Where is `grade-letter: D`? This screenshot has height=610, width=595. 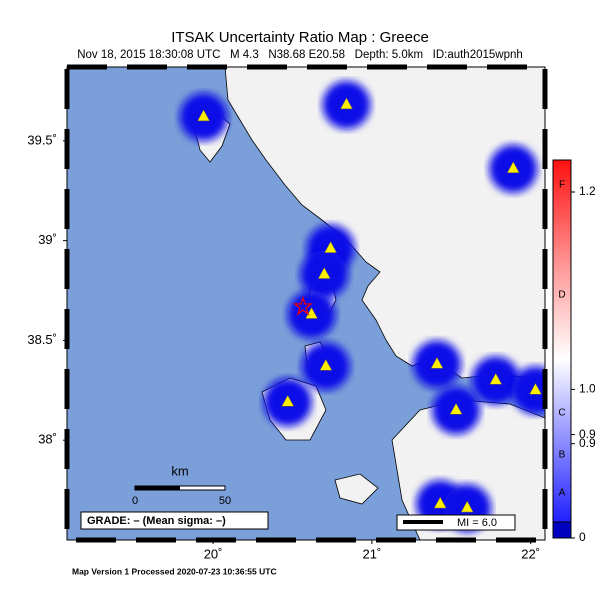 grade-letter: D is located at coordinates (561, 295).